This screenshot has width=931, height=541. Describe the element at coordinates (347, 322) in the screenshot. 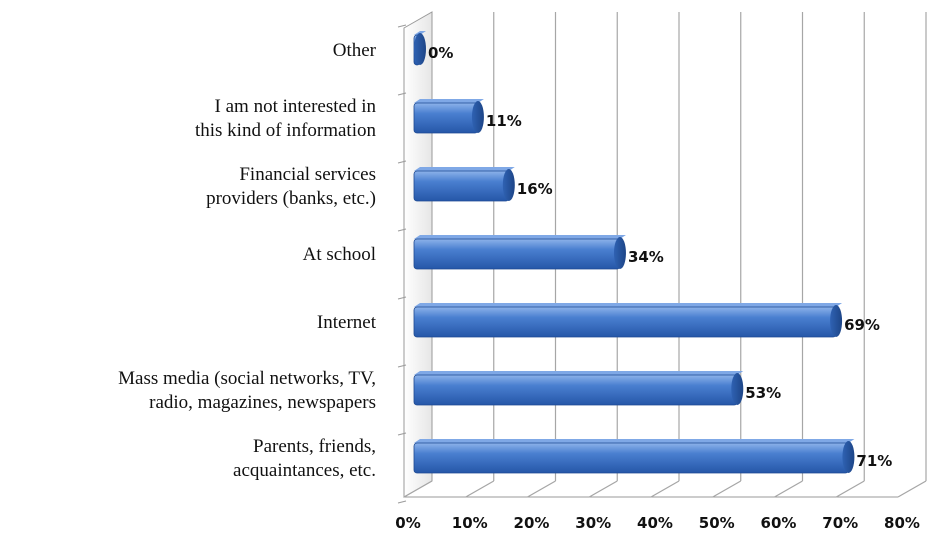

I see `y-tick-label: Internet` at that location.